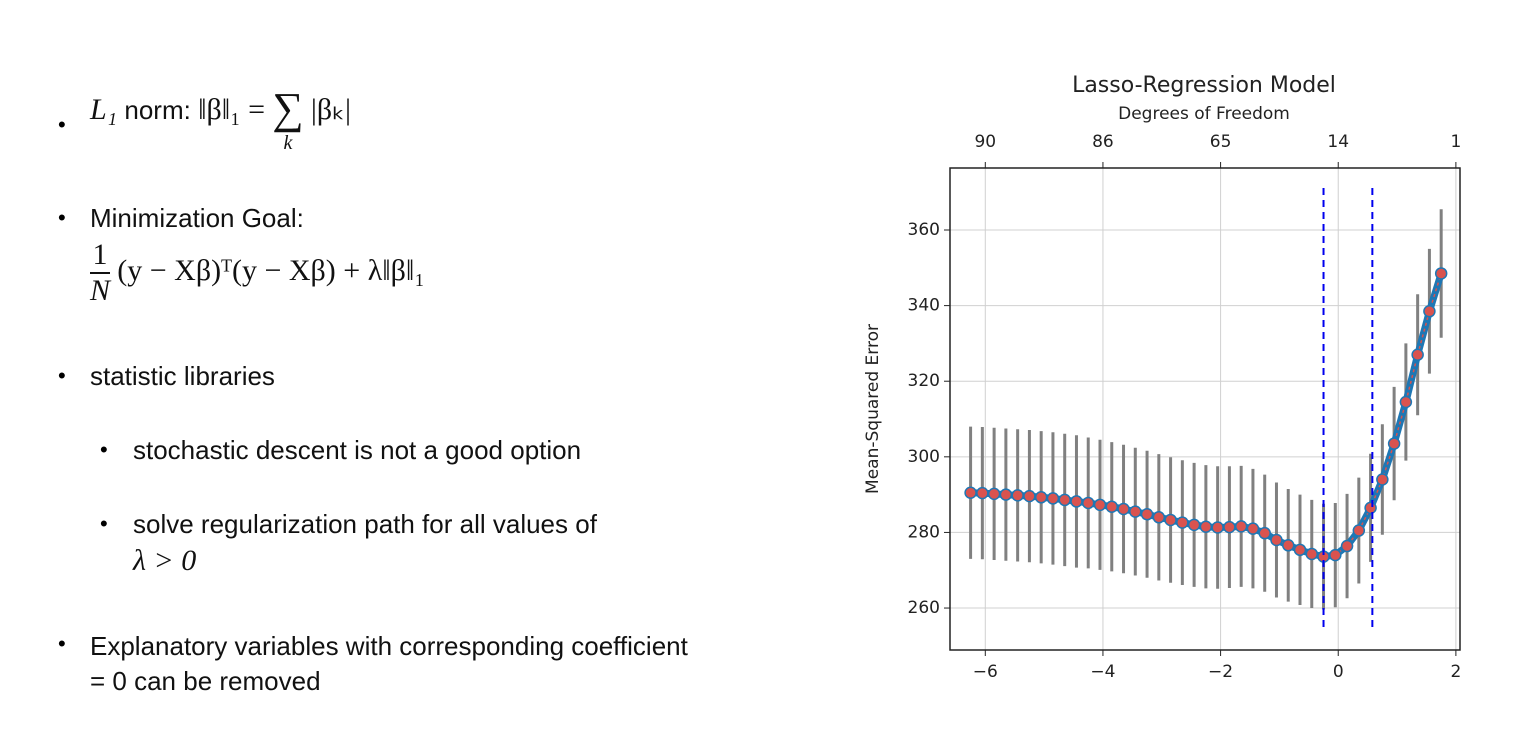 The height and width of the screenshot is (744, 1540). I want to click on x-tick-label: 2, so click(1455, 672).